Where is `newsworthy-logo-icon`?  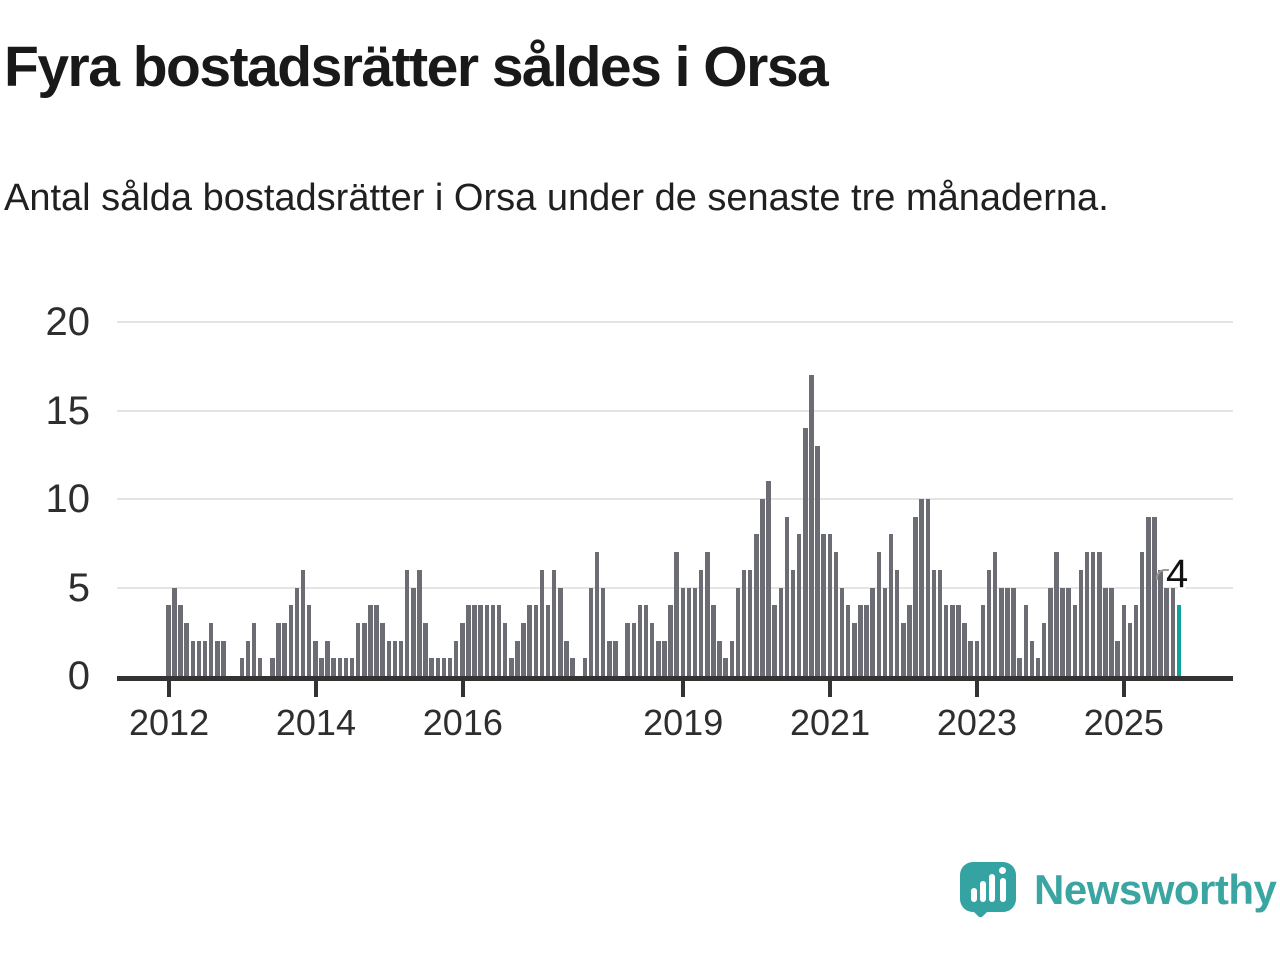 newsworthy-logo-icon is located at coordinates (988, 887).